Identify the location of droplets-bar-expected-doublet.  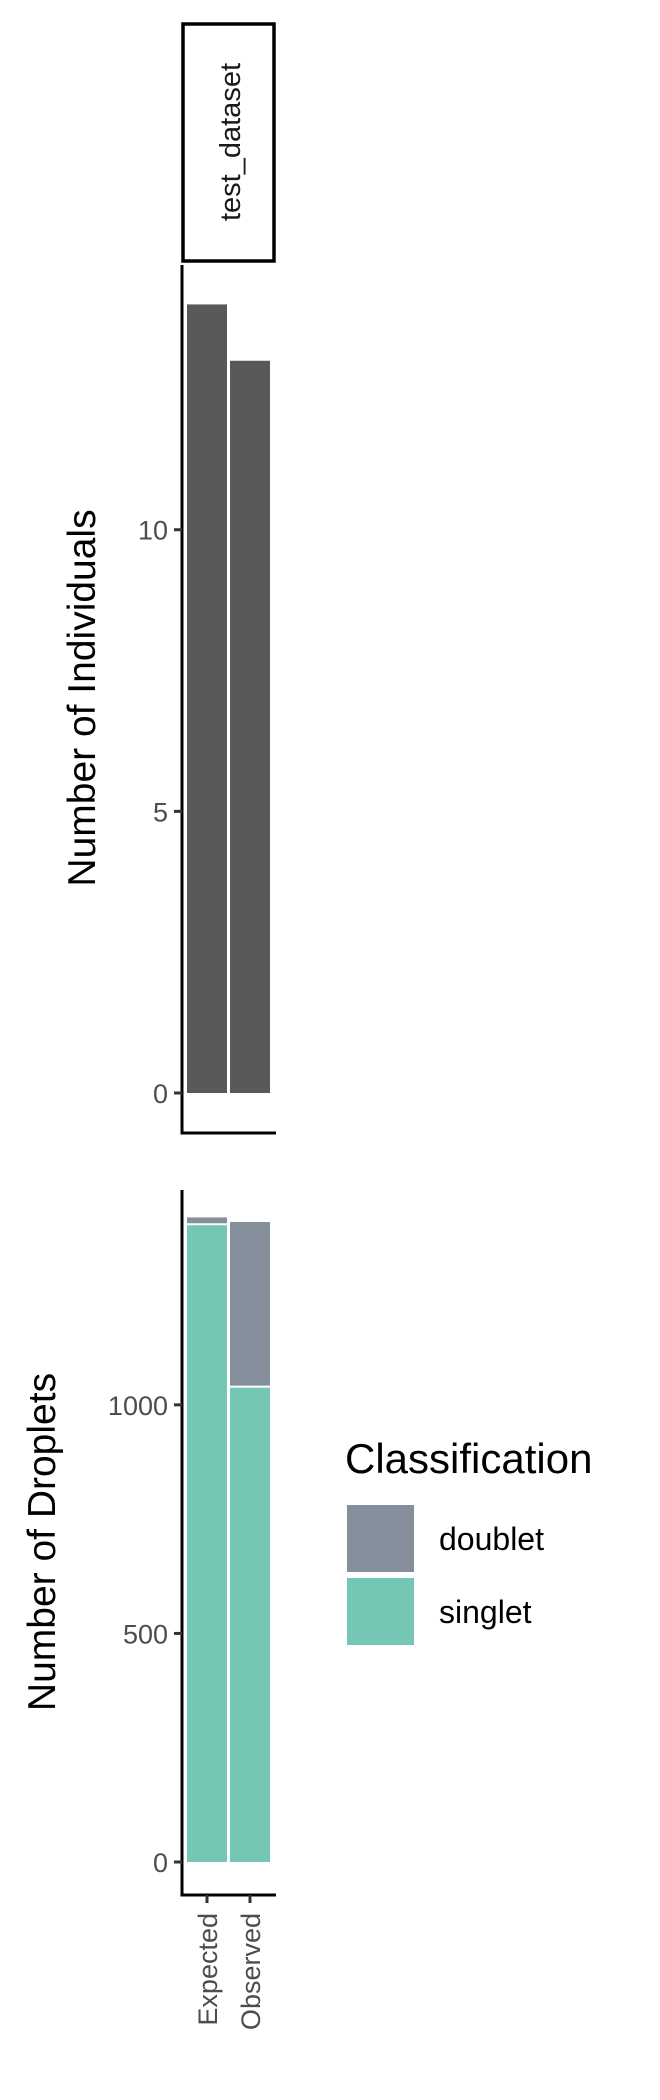
(207, 1221).